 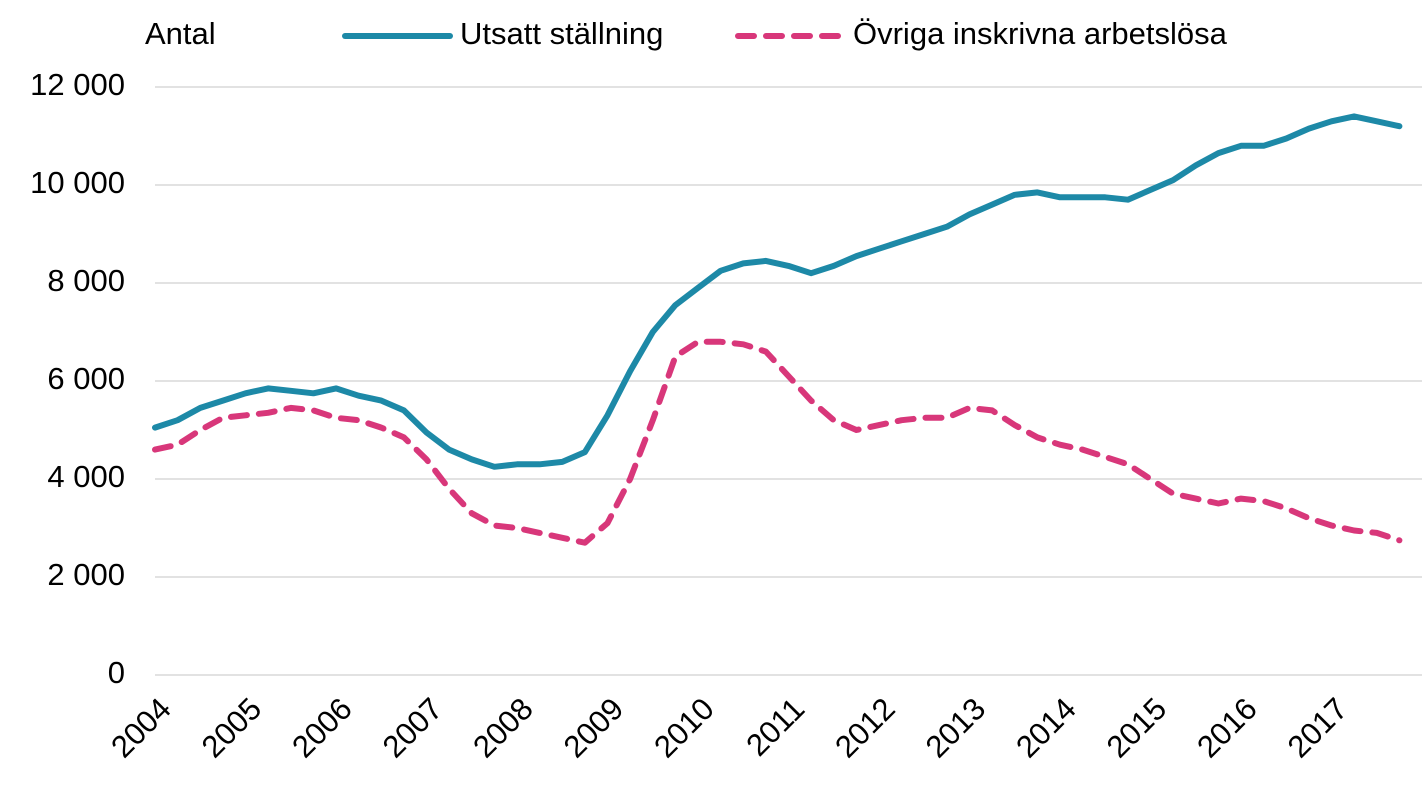 I want to click on x-tick-label: 2007, so click(x=413, y=728).